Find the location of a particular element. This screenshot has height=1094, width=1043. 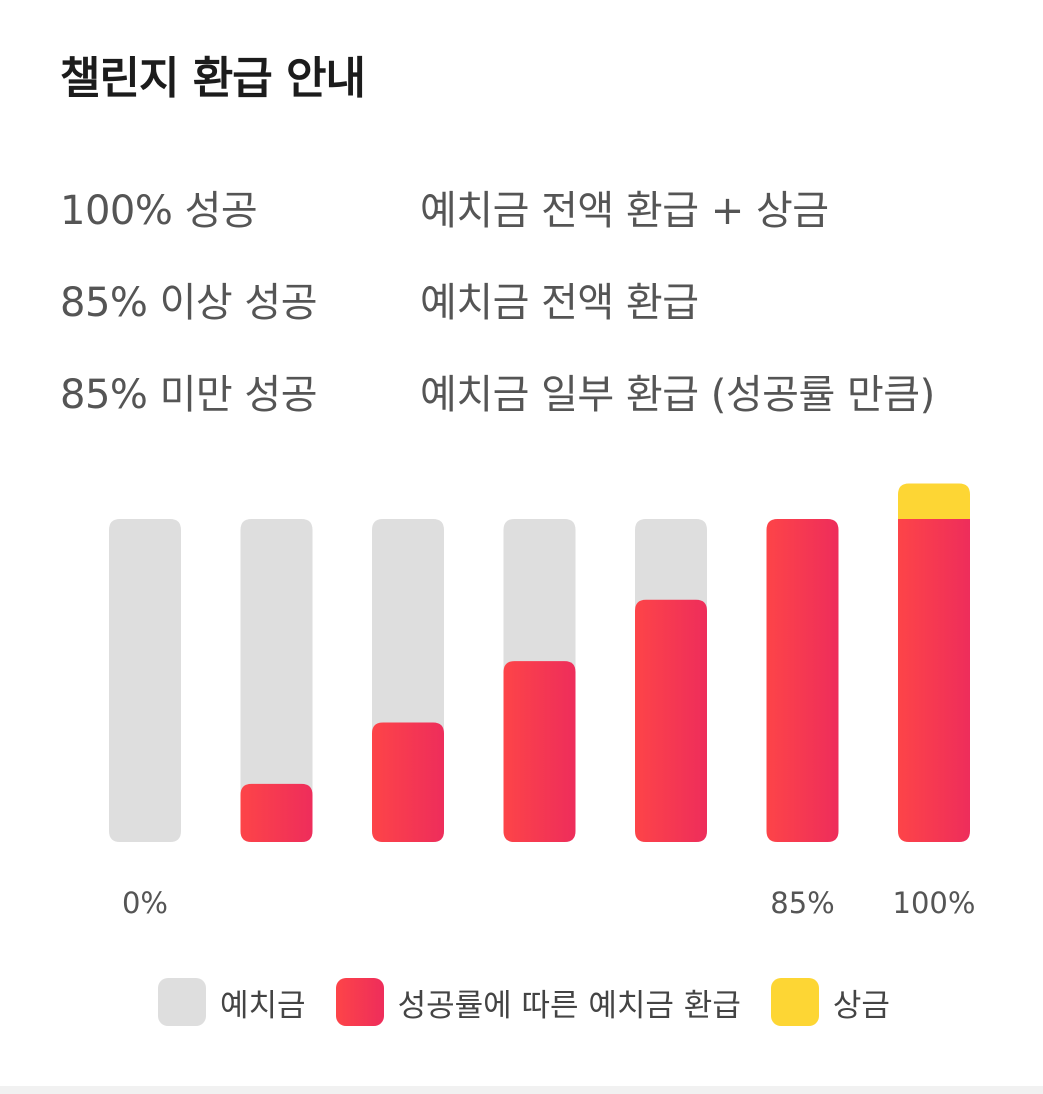

chart-legend: 예치금 성공률에 따른 예치금 환급 상금 is located at coordinates (524, 1002).